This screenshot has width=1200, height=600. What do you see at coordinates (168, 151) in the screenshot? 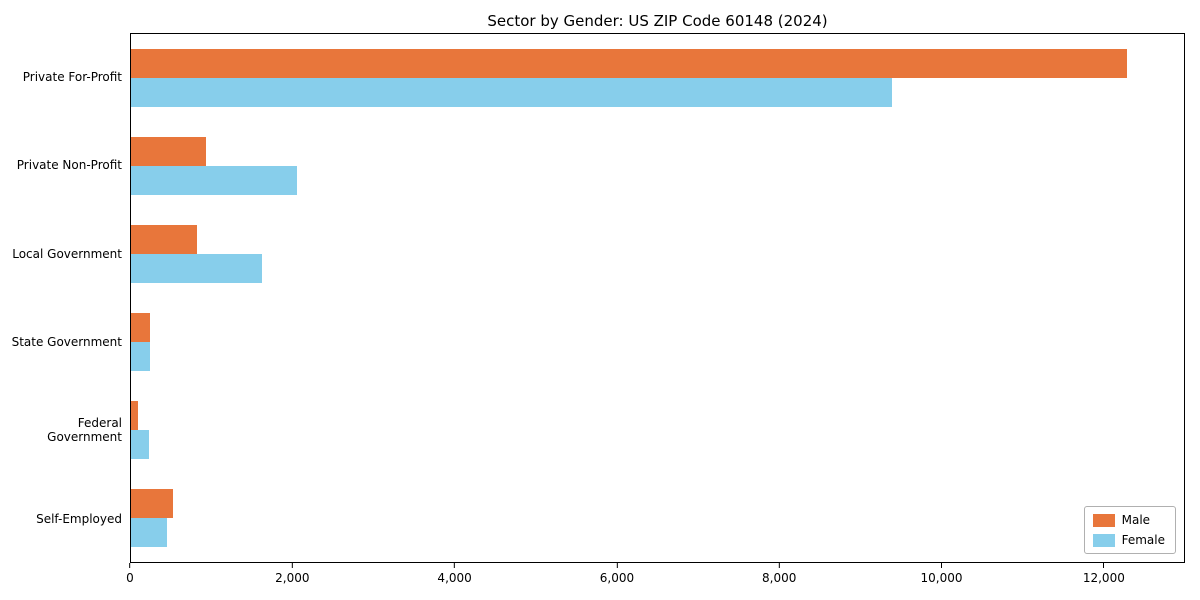
I see `bar-male-private-non-profit` at bounding box center [168, 151].